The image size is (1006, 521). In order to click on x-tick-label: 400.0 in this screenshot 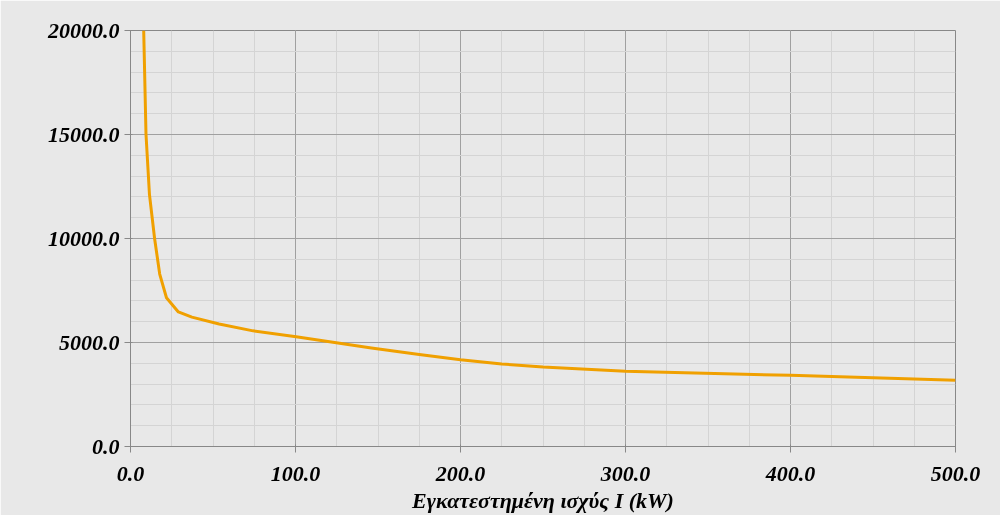, I will do `click(790, 473)`.